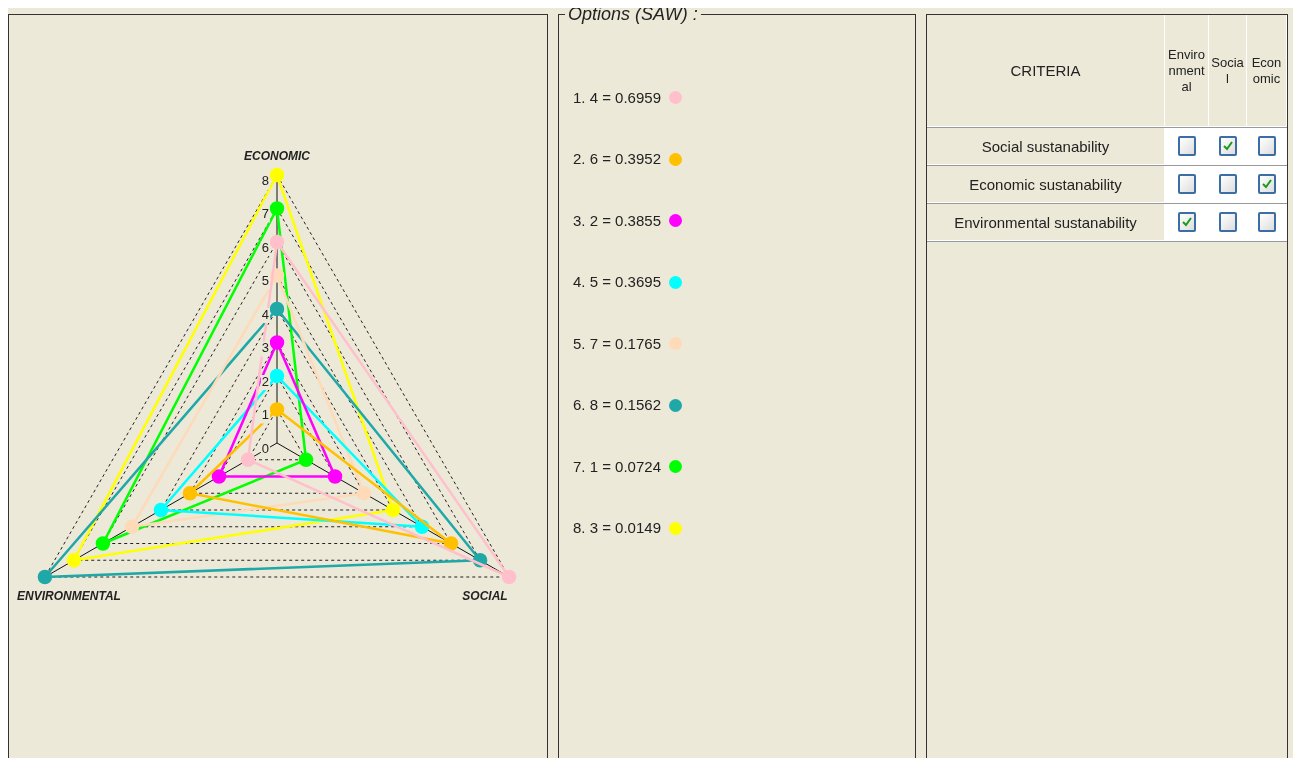 This screenshot has height=766, width=1301. I want to click on y-tick-label: 3, so click(265, 348).